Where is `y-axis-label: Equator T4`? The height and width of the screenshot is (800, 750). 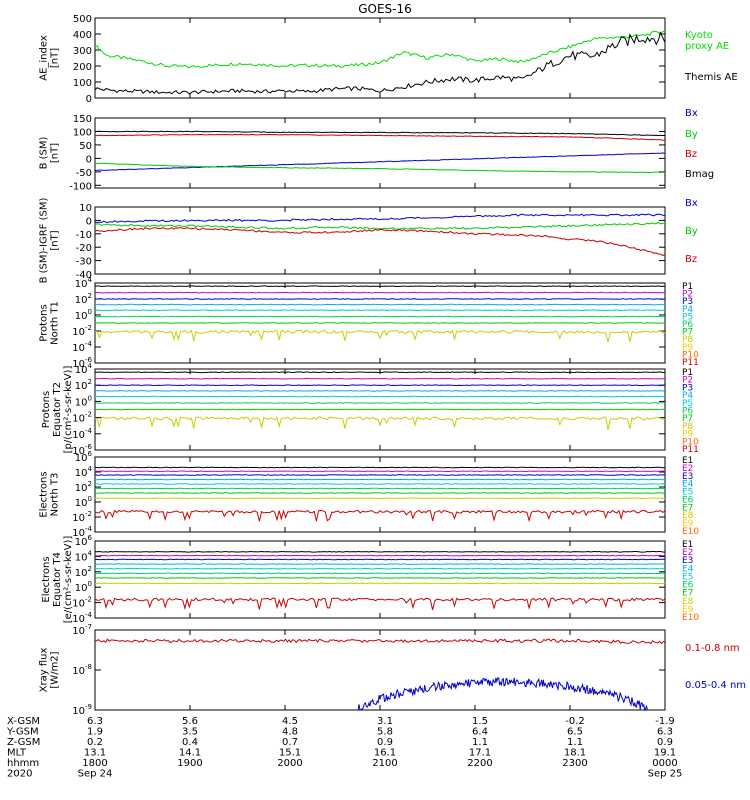
y-axis-label: Equator T4 is located at coordinates (57, 579).